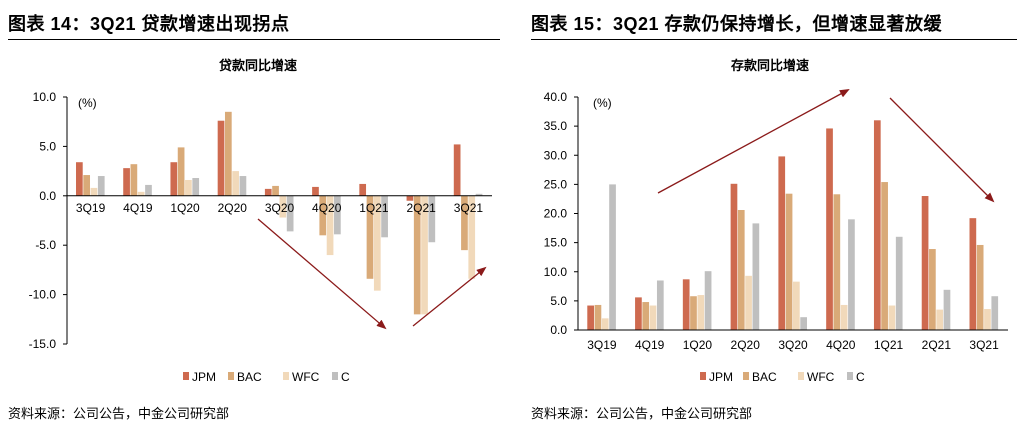 This screenshot has width=1024, height=431. I want to click on right-figure-title: 图表 15：3Q21 存款仍保持增长，但增速显著放缓, so click(737, 24).